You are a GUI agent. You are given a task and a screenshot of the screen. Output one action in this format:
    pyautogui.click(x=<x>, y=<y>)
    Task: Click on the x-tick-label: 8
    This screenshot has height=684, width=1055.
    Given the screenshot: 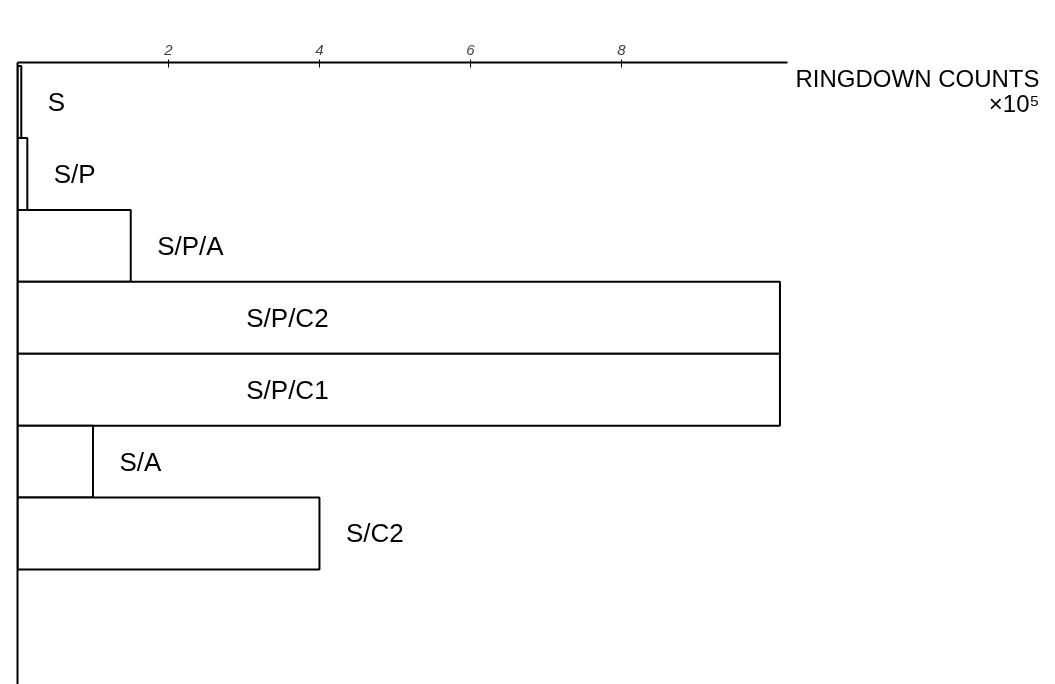 What is the action you would take?
    pyautogui.click(x=622, y=49)
    